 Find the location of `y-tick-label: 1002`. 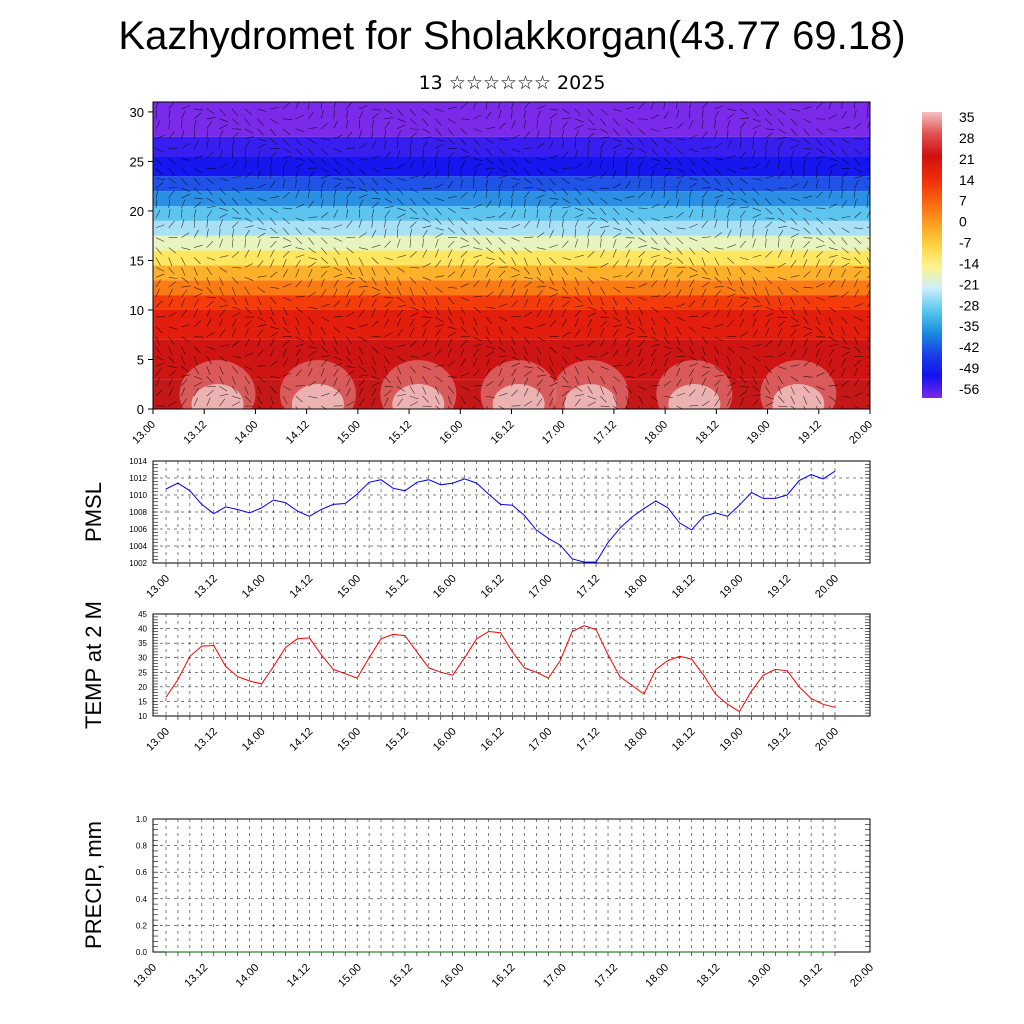

y-tick-label: 1002 is located at coordinates (138, 563).